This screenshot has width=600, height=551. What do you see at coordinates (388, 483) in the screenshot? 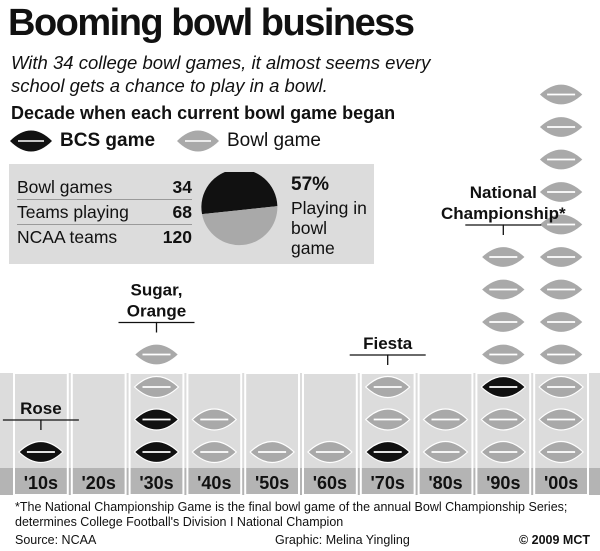
I see `category-label: '70s` at bounding box center [388, 483].